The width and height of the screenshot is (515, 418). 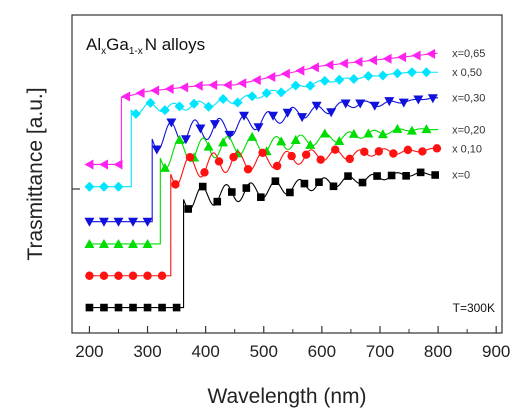 What do you see at coordinates (175, 44) in the screenshot?
I see `alloy-text-tail: N alloys` at bounding box center [175, 44].